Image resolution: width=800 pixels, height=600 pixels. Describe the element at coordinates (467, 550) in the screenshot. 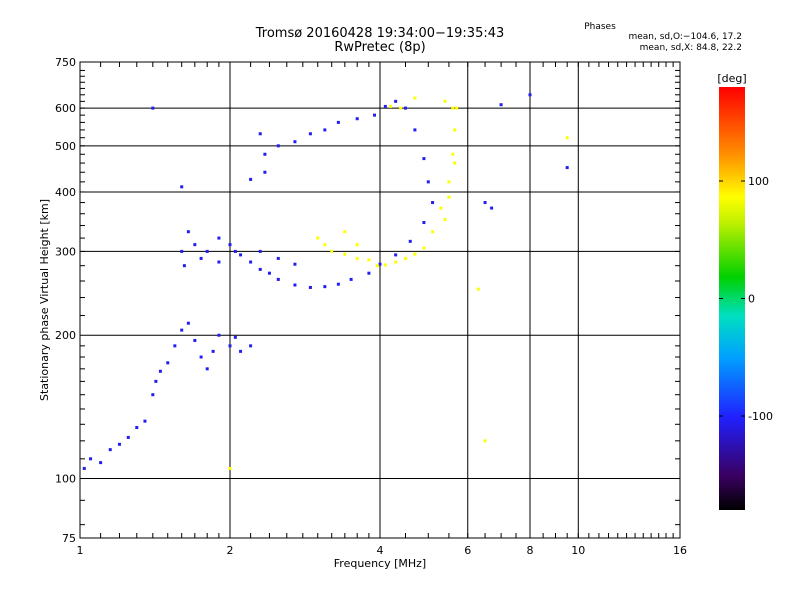

I see `x-tick-label: 6` at that location.